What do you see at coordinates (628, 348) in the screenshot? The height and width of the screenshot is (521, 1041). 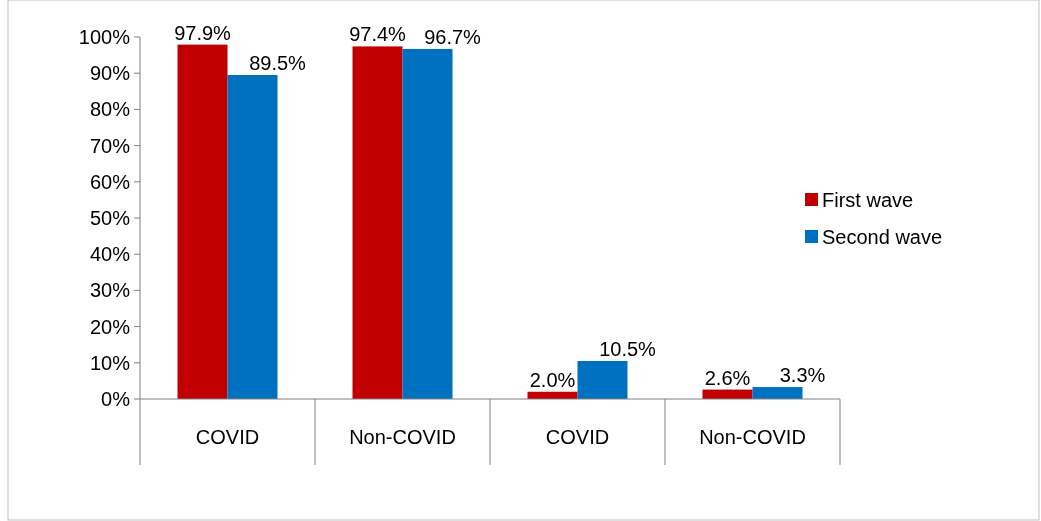 I see `data-label: 10.5%` at bounding box center [628, 348].